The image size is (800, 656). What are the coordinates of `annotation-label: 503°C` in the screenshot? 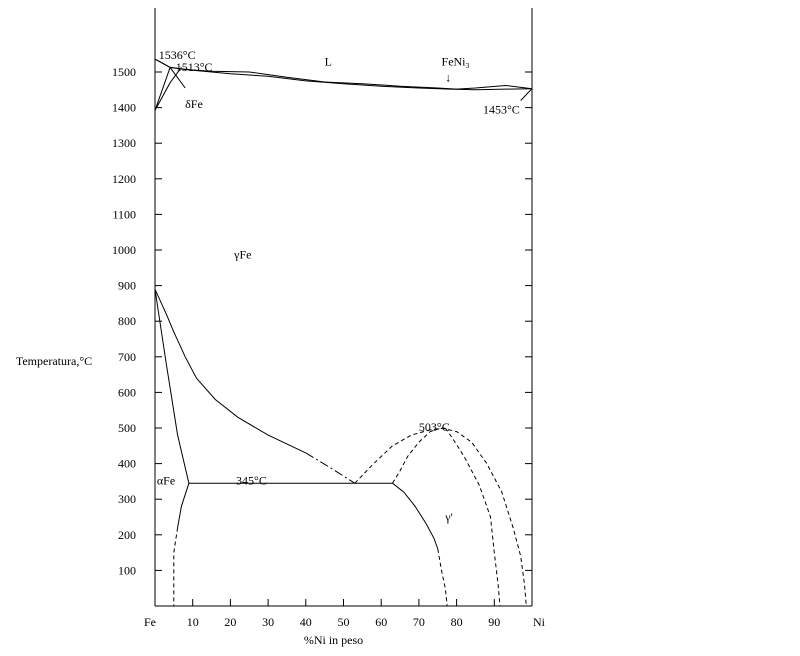 It's located at (434, 427).